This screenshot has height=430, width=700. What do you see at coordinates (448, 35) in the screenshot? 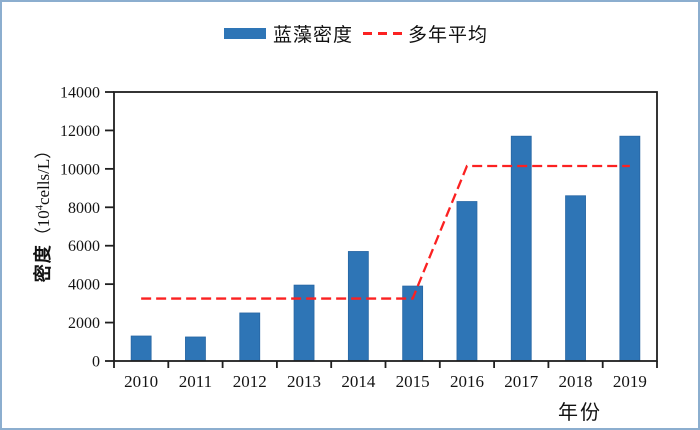
I see `legend-line-label: 多年平均` at bounding box center [448, 35].